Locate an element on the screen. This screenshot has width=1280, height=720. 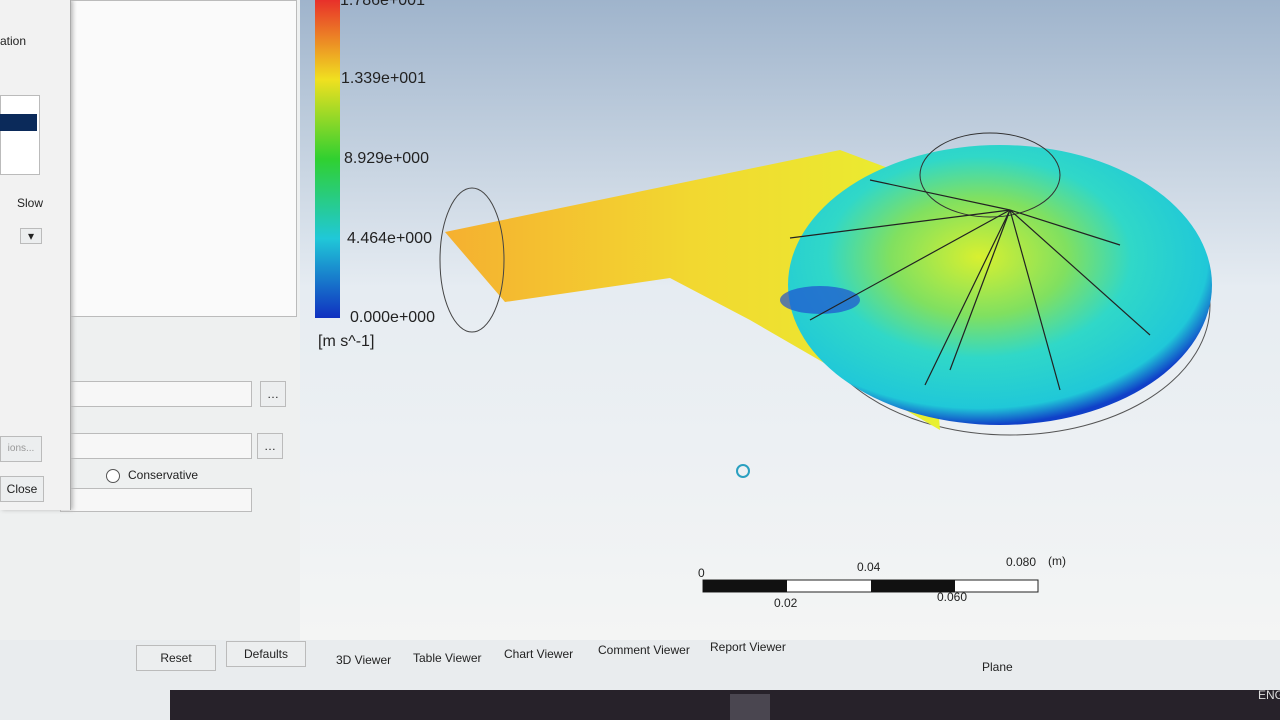
dropdown-button: ▾ is located at coordinates (31, 236).